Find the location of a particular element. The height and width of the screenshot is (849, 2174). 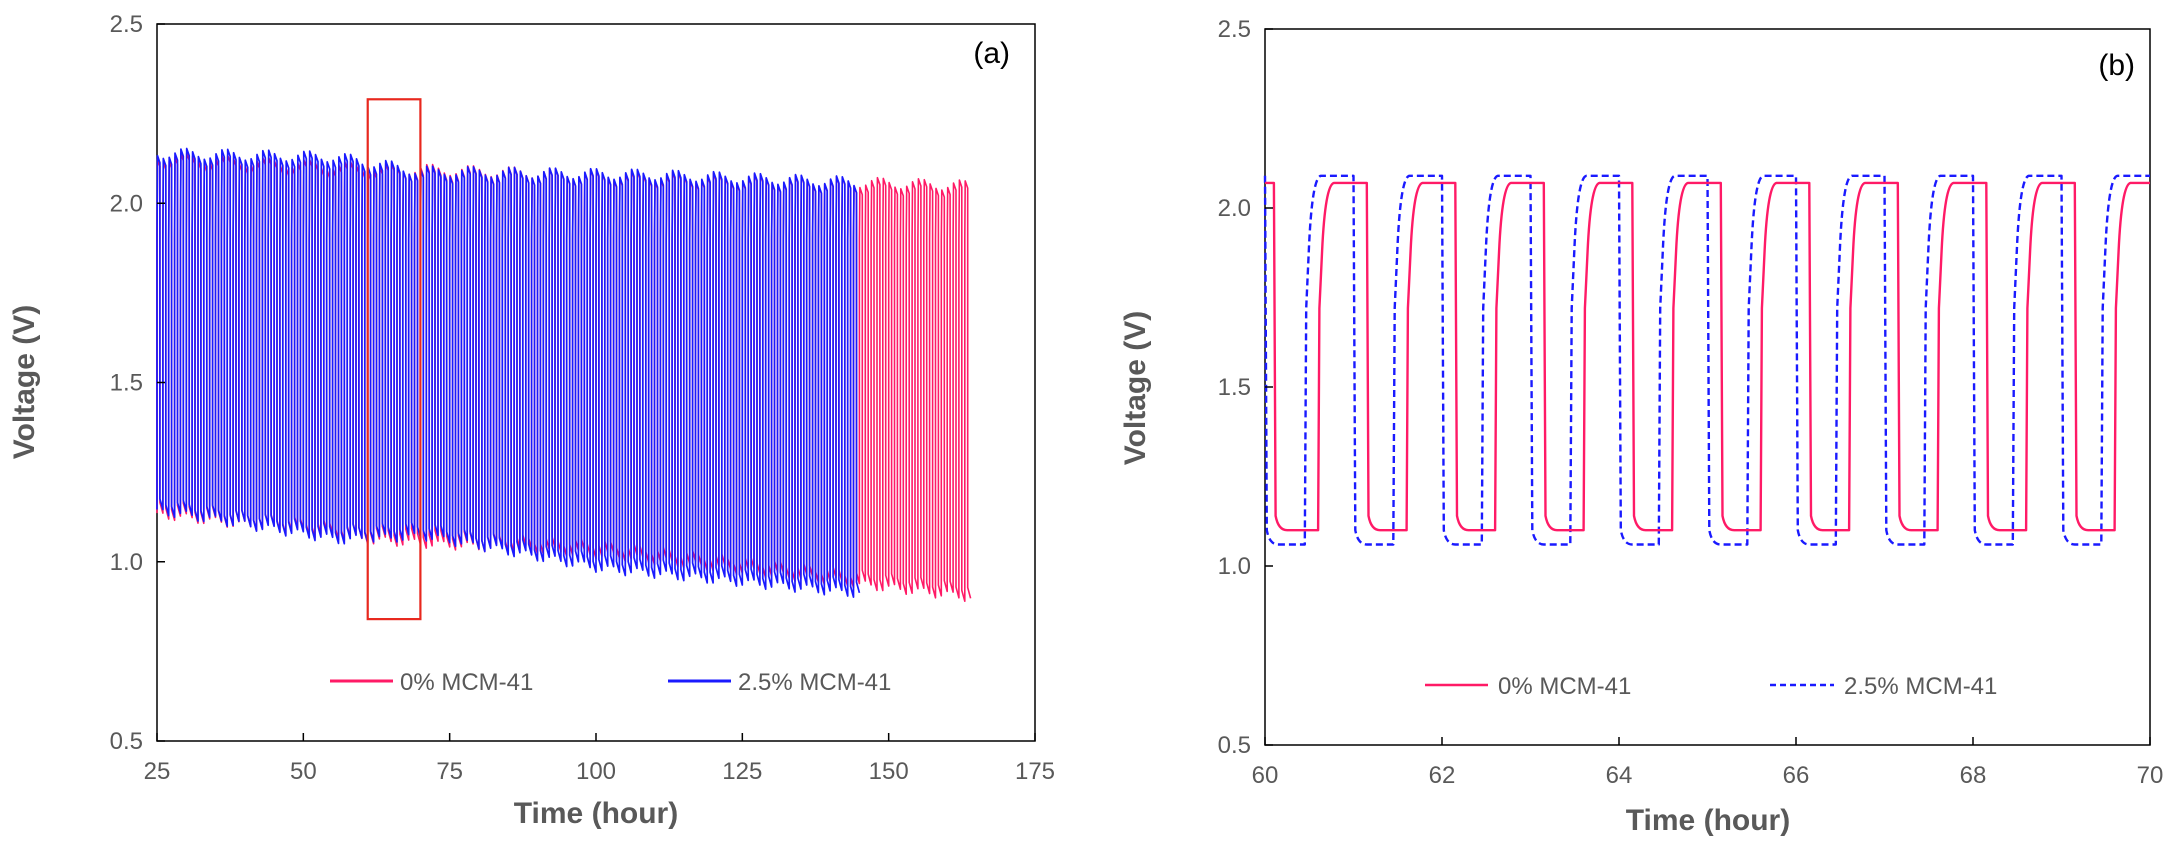

x-tick-label: 175 is located at coordinates (1035, 771).